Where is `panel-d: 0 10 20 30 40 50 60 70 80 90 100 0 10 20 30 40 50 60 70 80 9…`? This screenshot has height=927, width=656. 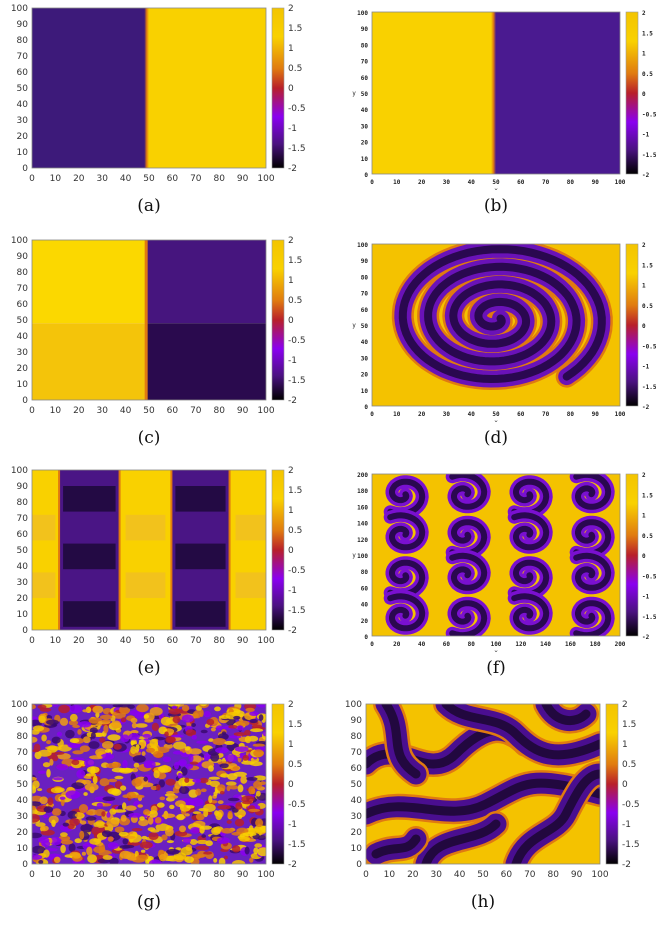 panel-d: 0 10 20 30 40 50 60 70 80 90 100 0 10 20 30 40 50 60 70 80 9… is located at coordinates (495, 340).